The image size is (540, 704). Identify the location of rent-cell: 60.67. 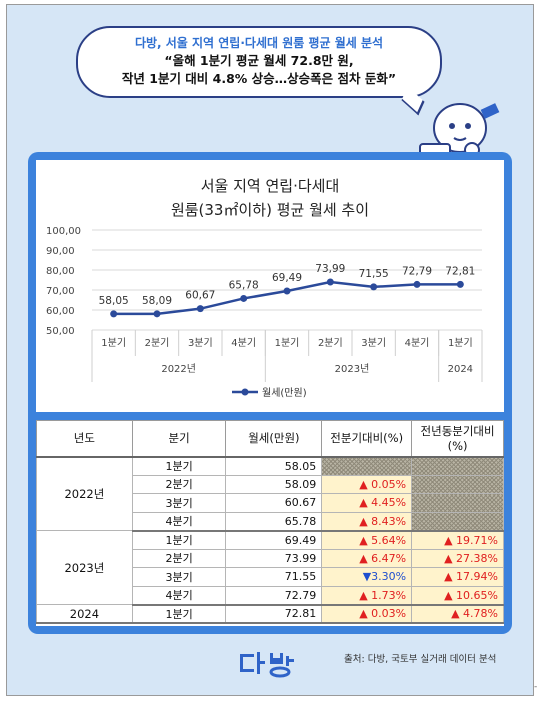
(274, 503).